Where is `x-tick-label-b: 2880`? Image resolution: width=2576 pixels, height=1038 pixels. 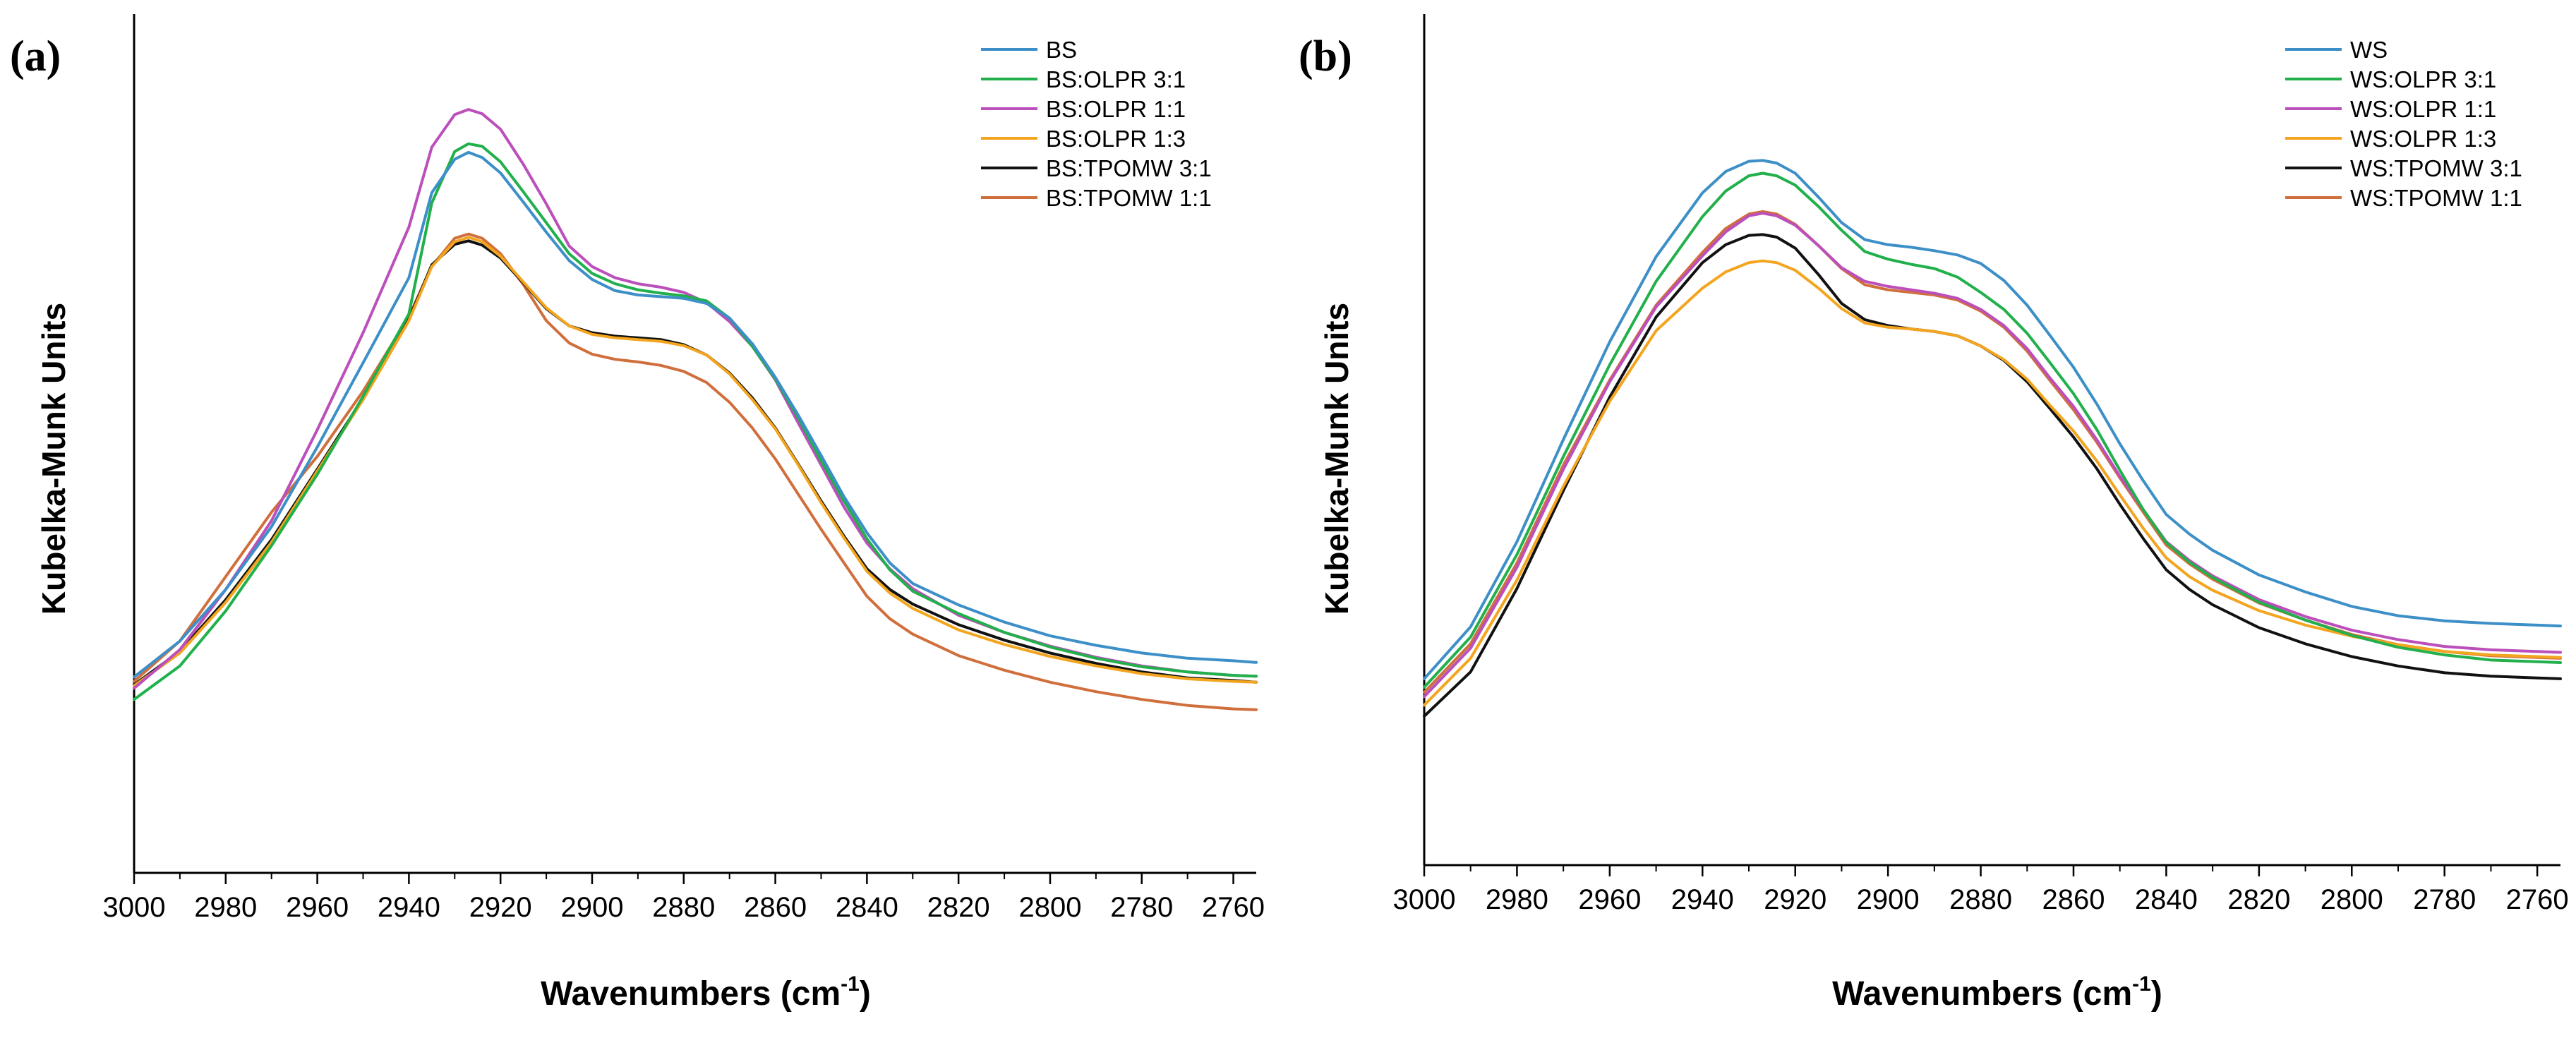
x-tick-label-b: 2880 is located at coordinates (1980, 899).